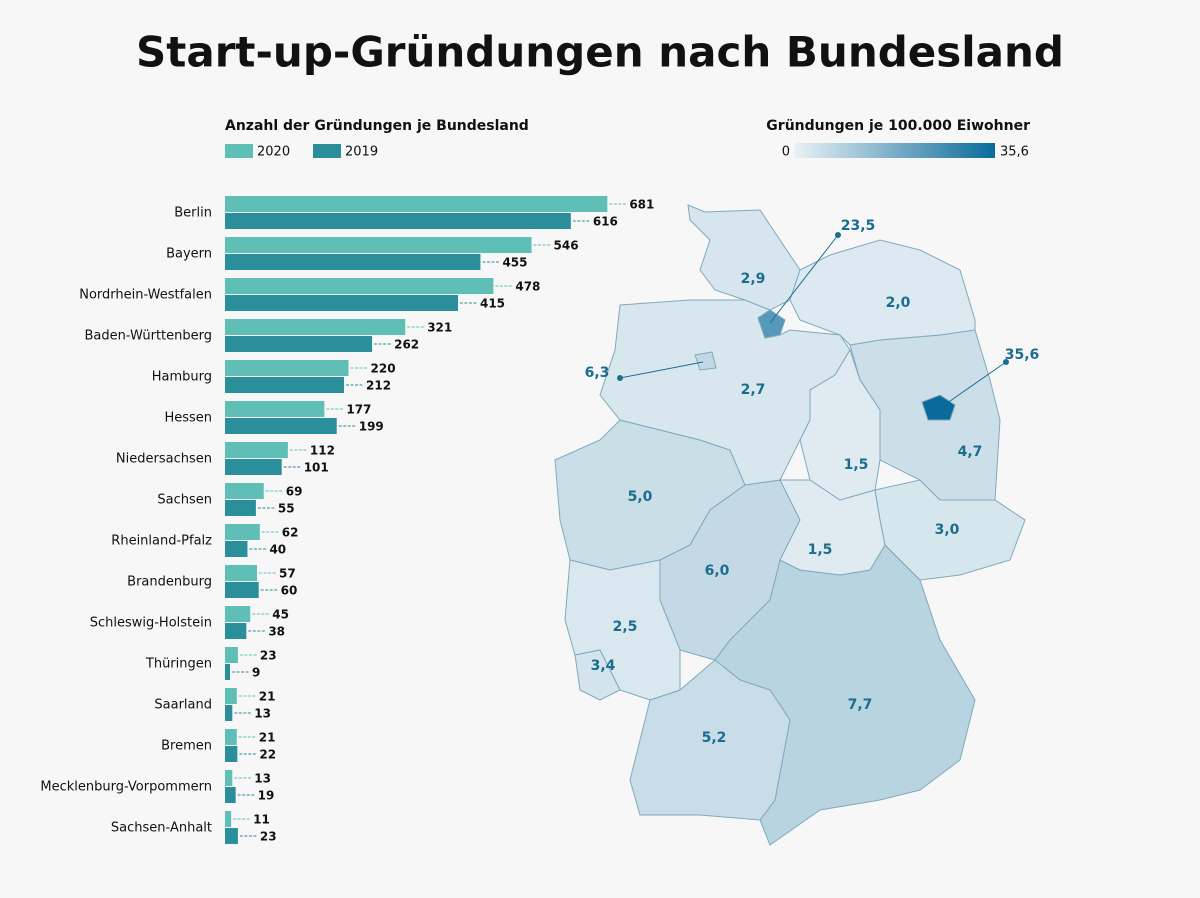 This screenshot has height=898, width=1200. Describe the element at coordinates (256, 673) in the screenshot. I see `value-label: 9` at that location.